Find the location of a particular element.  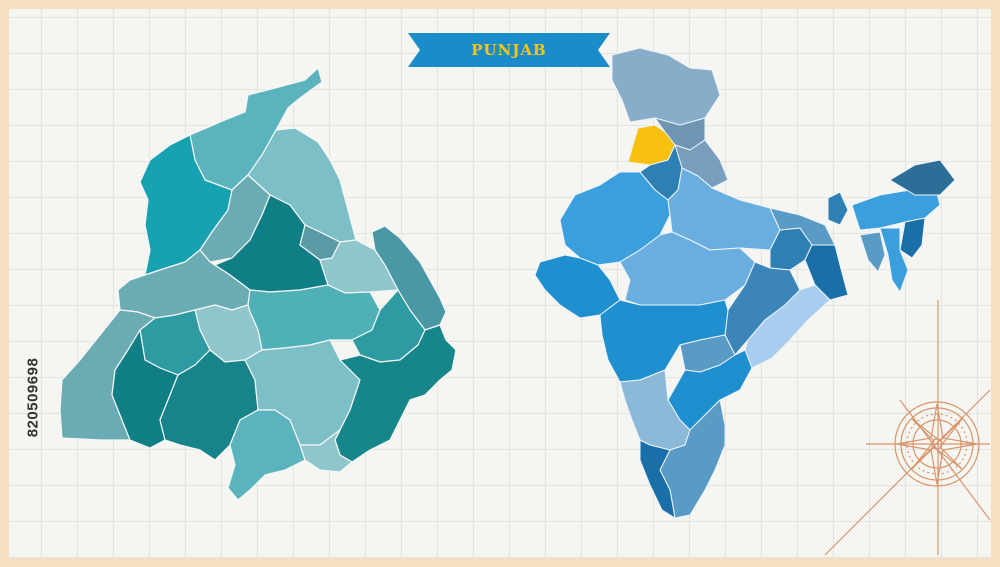

title-banner: PUNJAB is located at coordinates (509, 50).